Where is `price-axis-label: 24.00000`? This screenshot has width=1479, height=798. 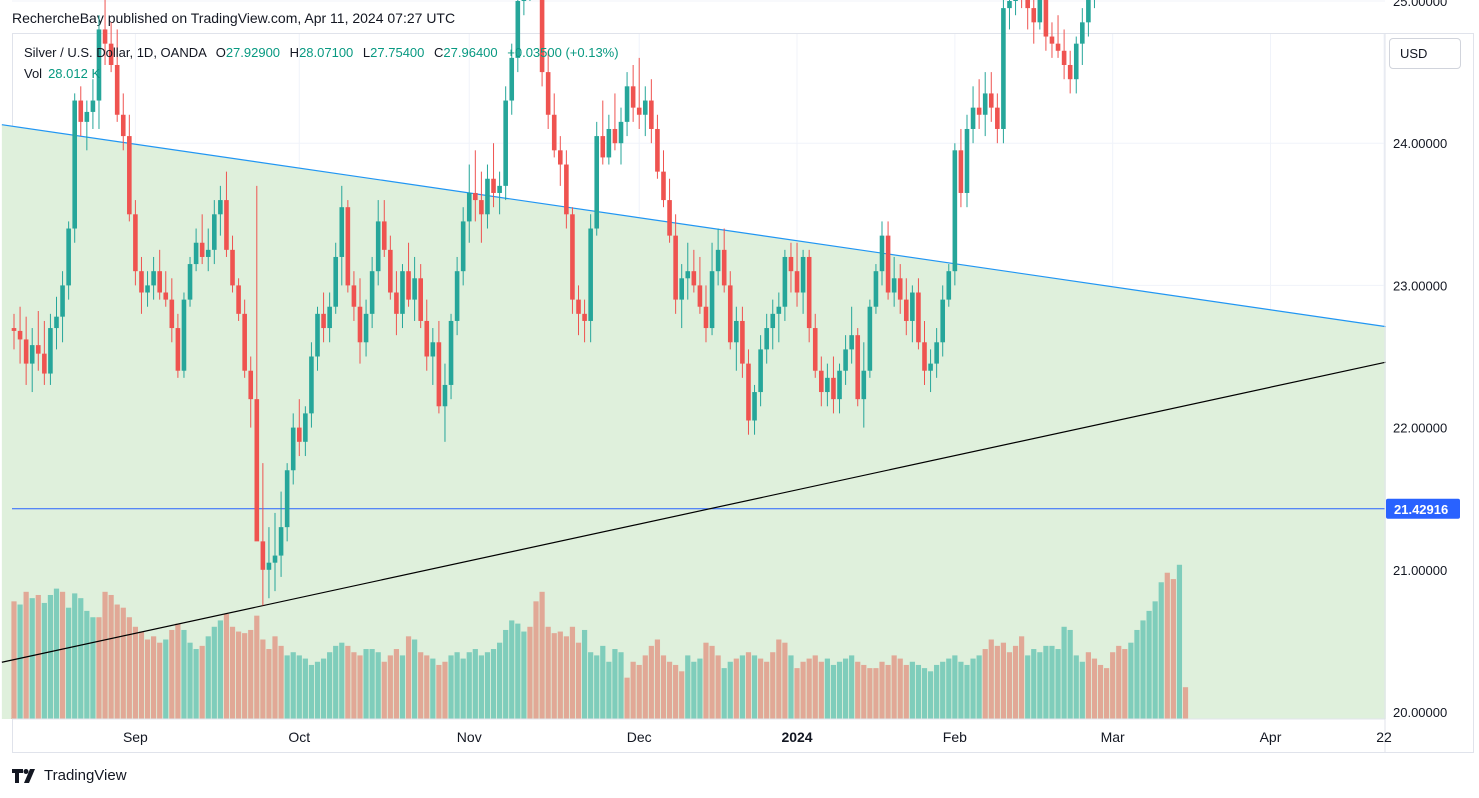 price-axis-label: 24.00000 is located at coordinates (1420, 143).